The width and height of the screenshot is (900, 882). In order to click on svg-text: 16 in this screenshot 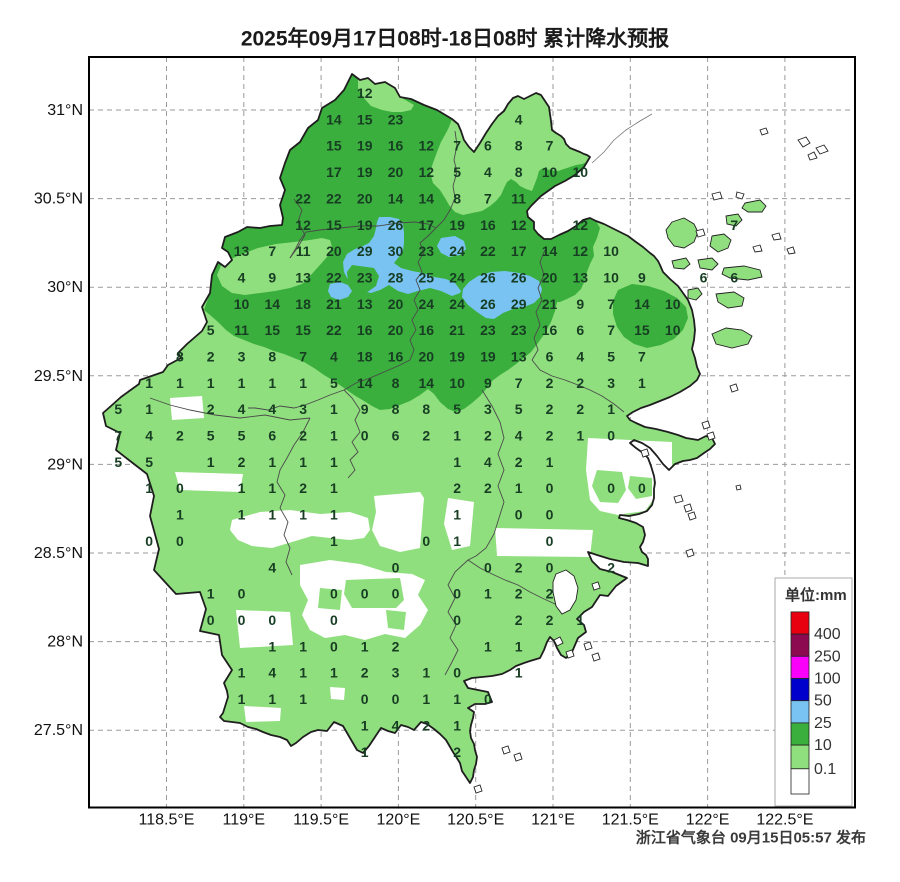, I will do `click(550, 330)`.